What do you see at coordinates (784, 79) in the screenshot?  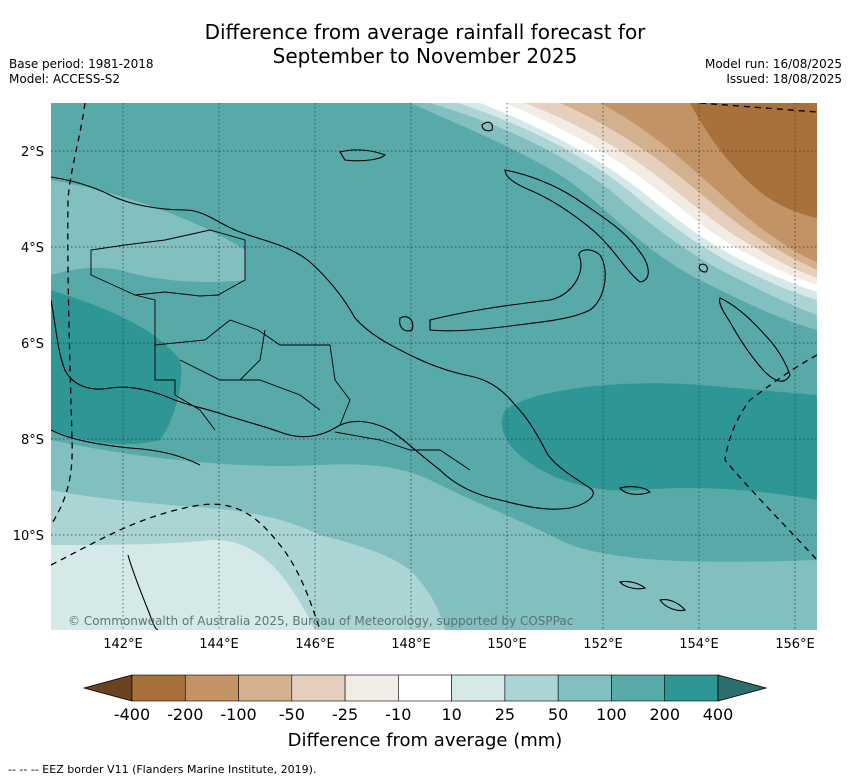 I see `issued-text: Issued: 18/08/2025` at bounding box center [784, 79].